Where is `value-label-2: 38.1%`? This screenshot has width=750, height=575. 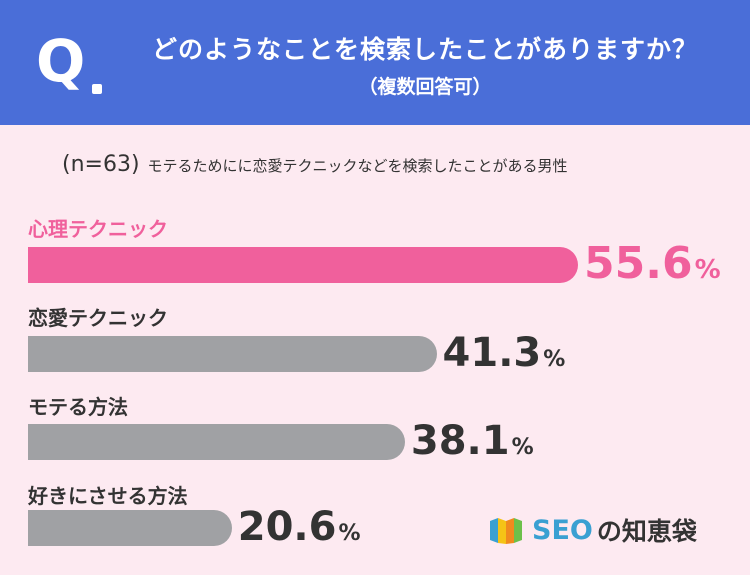 value-label-2: 38.1% is located at coordinates (472, 441).